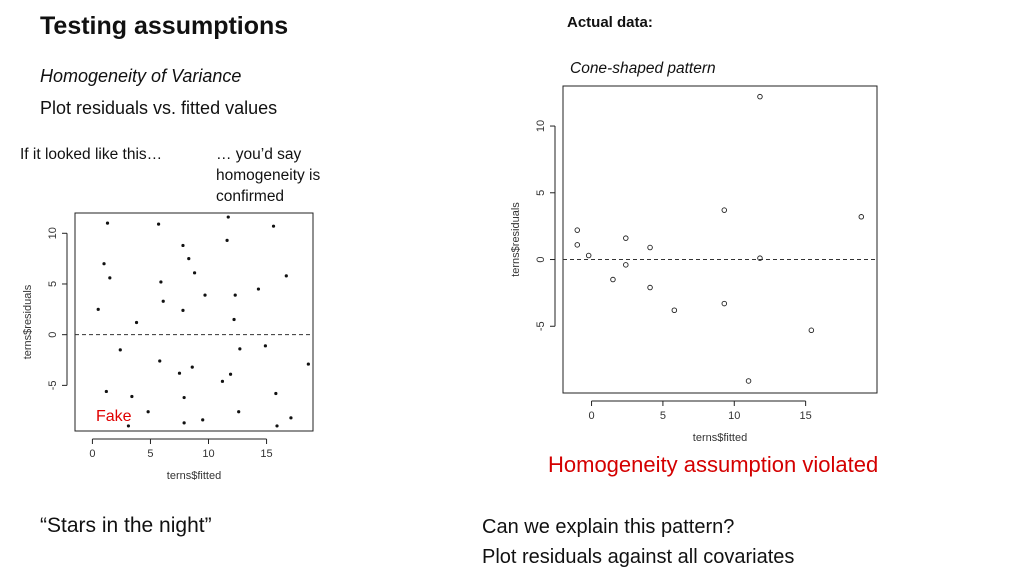 This screenshot has height=576, width=1024. What do you see at coordinates (114, 416) in the screenshot?
I see `fake-label: Fake` at bounding box center [114, 416].